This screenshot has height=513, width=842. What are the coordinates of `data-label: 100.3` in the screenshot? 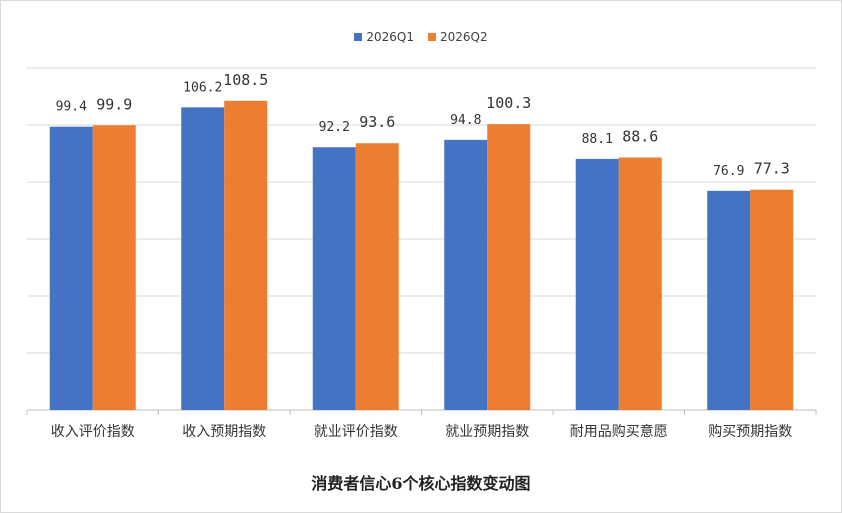 It's located at (508, 103).